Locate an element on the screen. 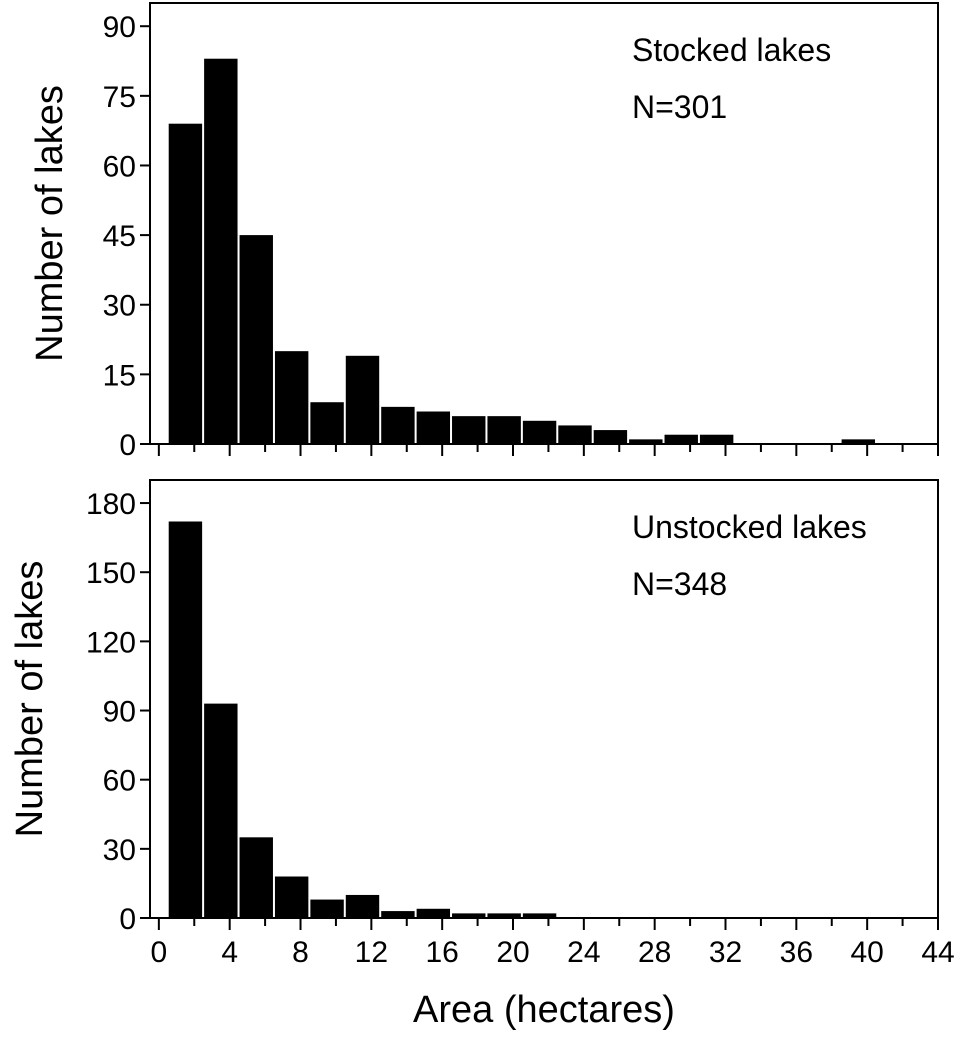  unstocked-ytick-label-90: 90 is located at coordinates (119, 712).